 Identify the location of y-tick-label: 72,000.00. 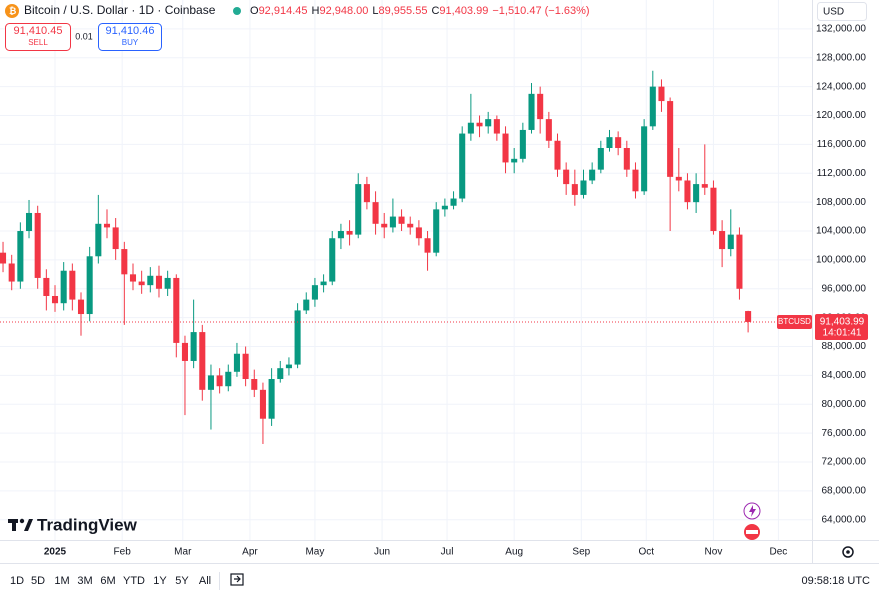
(844, 462).